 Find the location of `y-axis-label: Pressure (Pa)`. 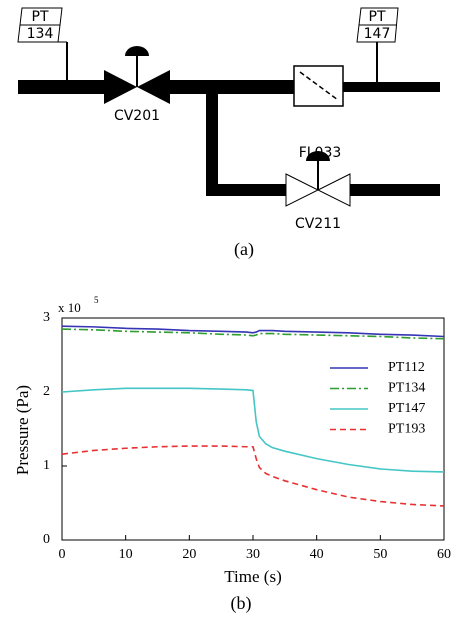

y-axis-label: Pressure (Pa) is located at coordinates (22, 430).